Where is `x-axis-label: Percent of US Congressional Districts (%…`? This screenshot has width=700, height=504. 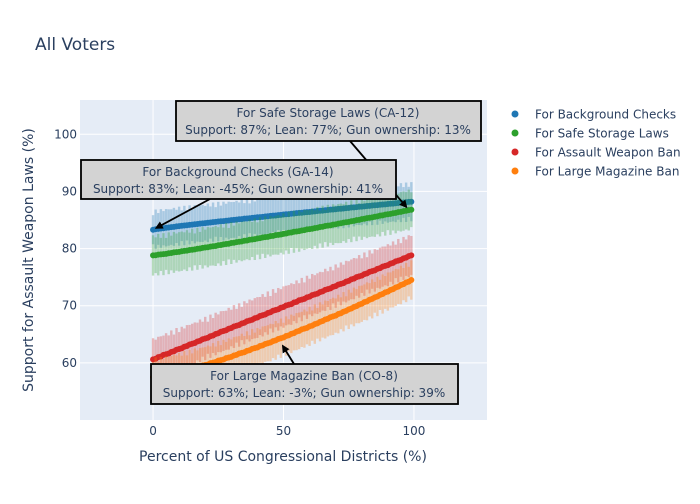 x-axis-label: Percent of US Congressional Districts (%… is located at coordinates (283, 457).